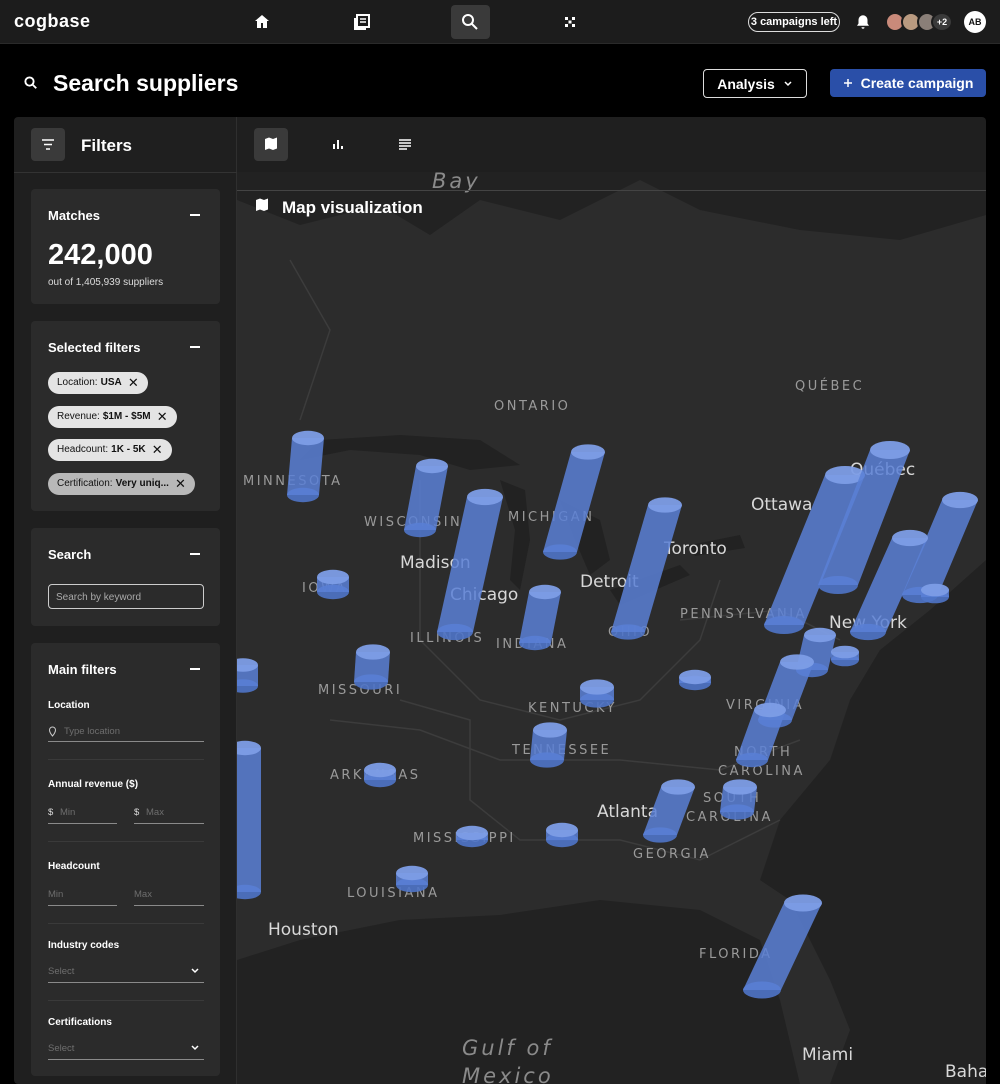  What do you see at coordinates (68, 812) in the screenshot?
I see `revenue-min: Min` at bounding box center [68, 812].